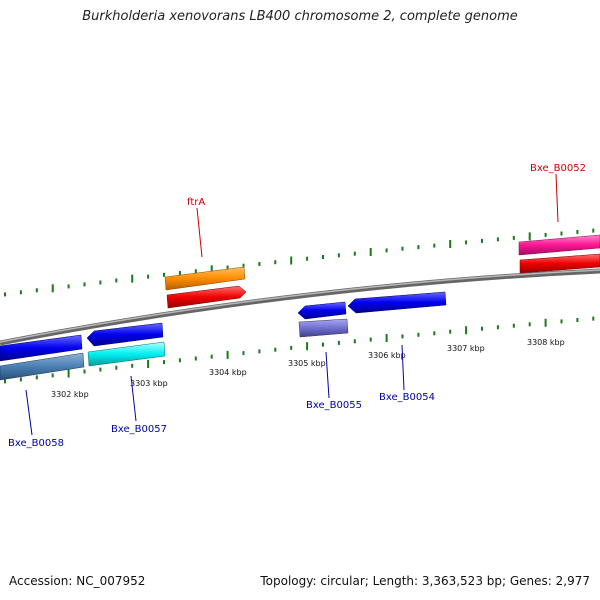 The height and width of the screenshot is (600, 600). What do you see at coordinates (125, 334) in the screenshot?
I see `gene-bxe-b0057` at bounding box center [125, 334].